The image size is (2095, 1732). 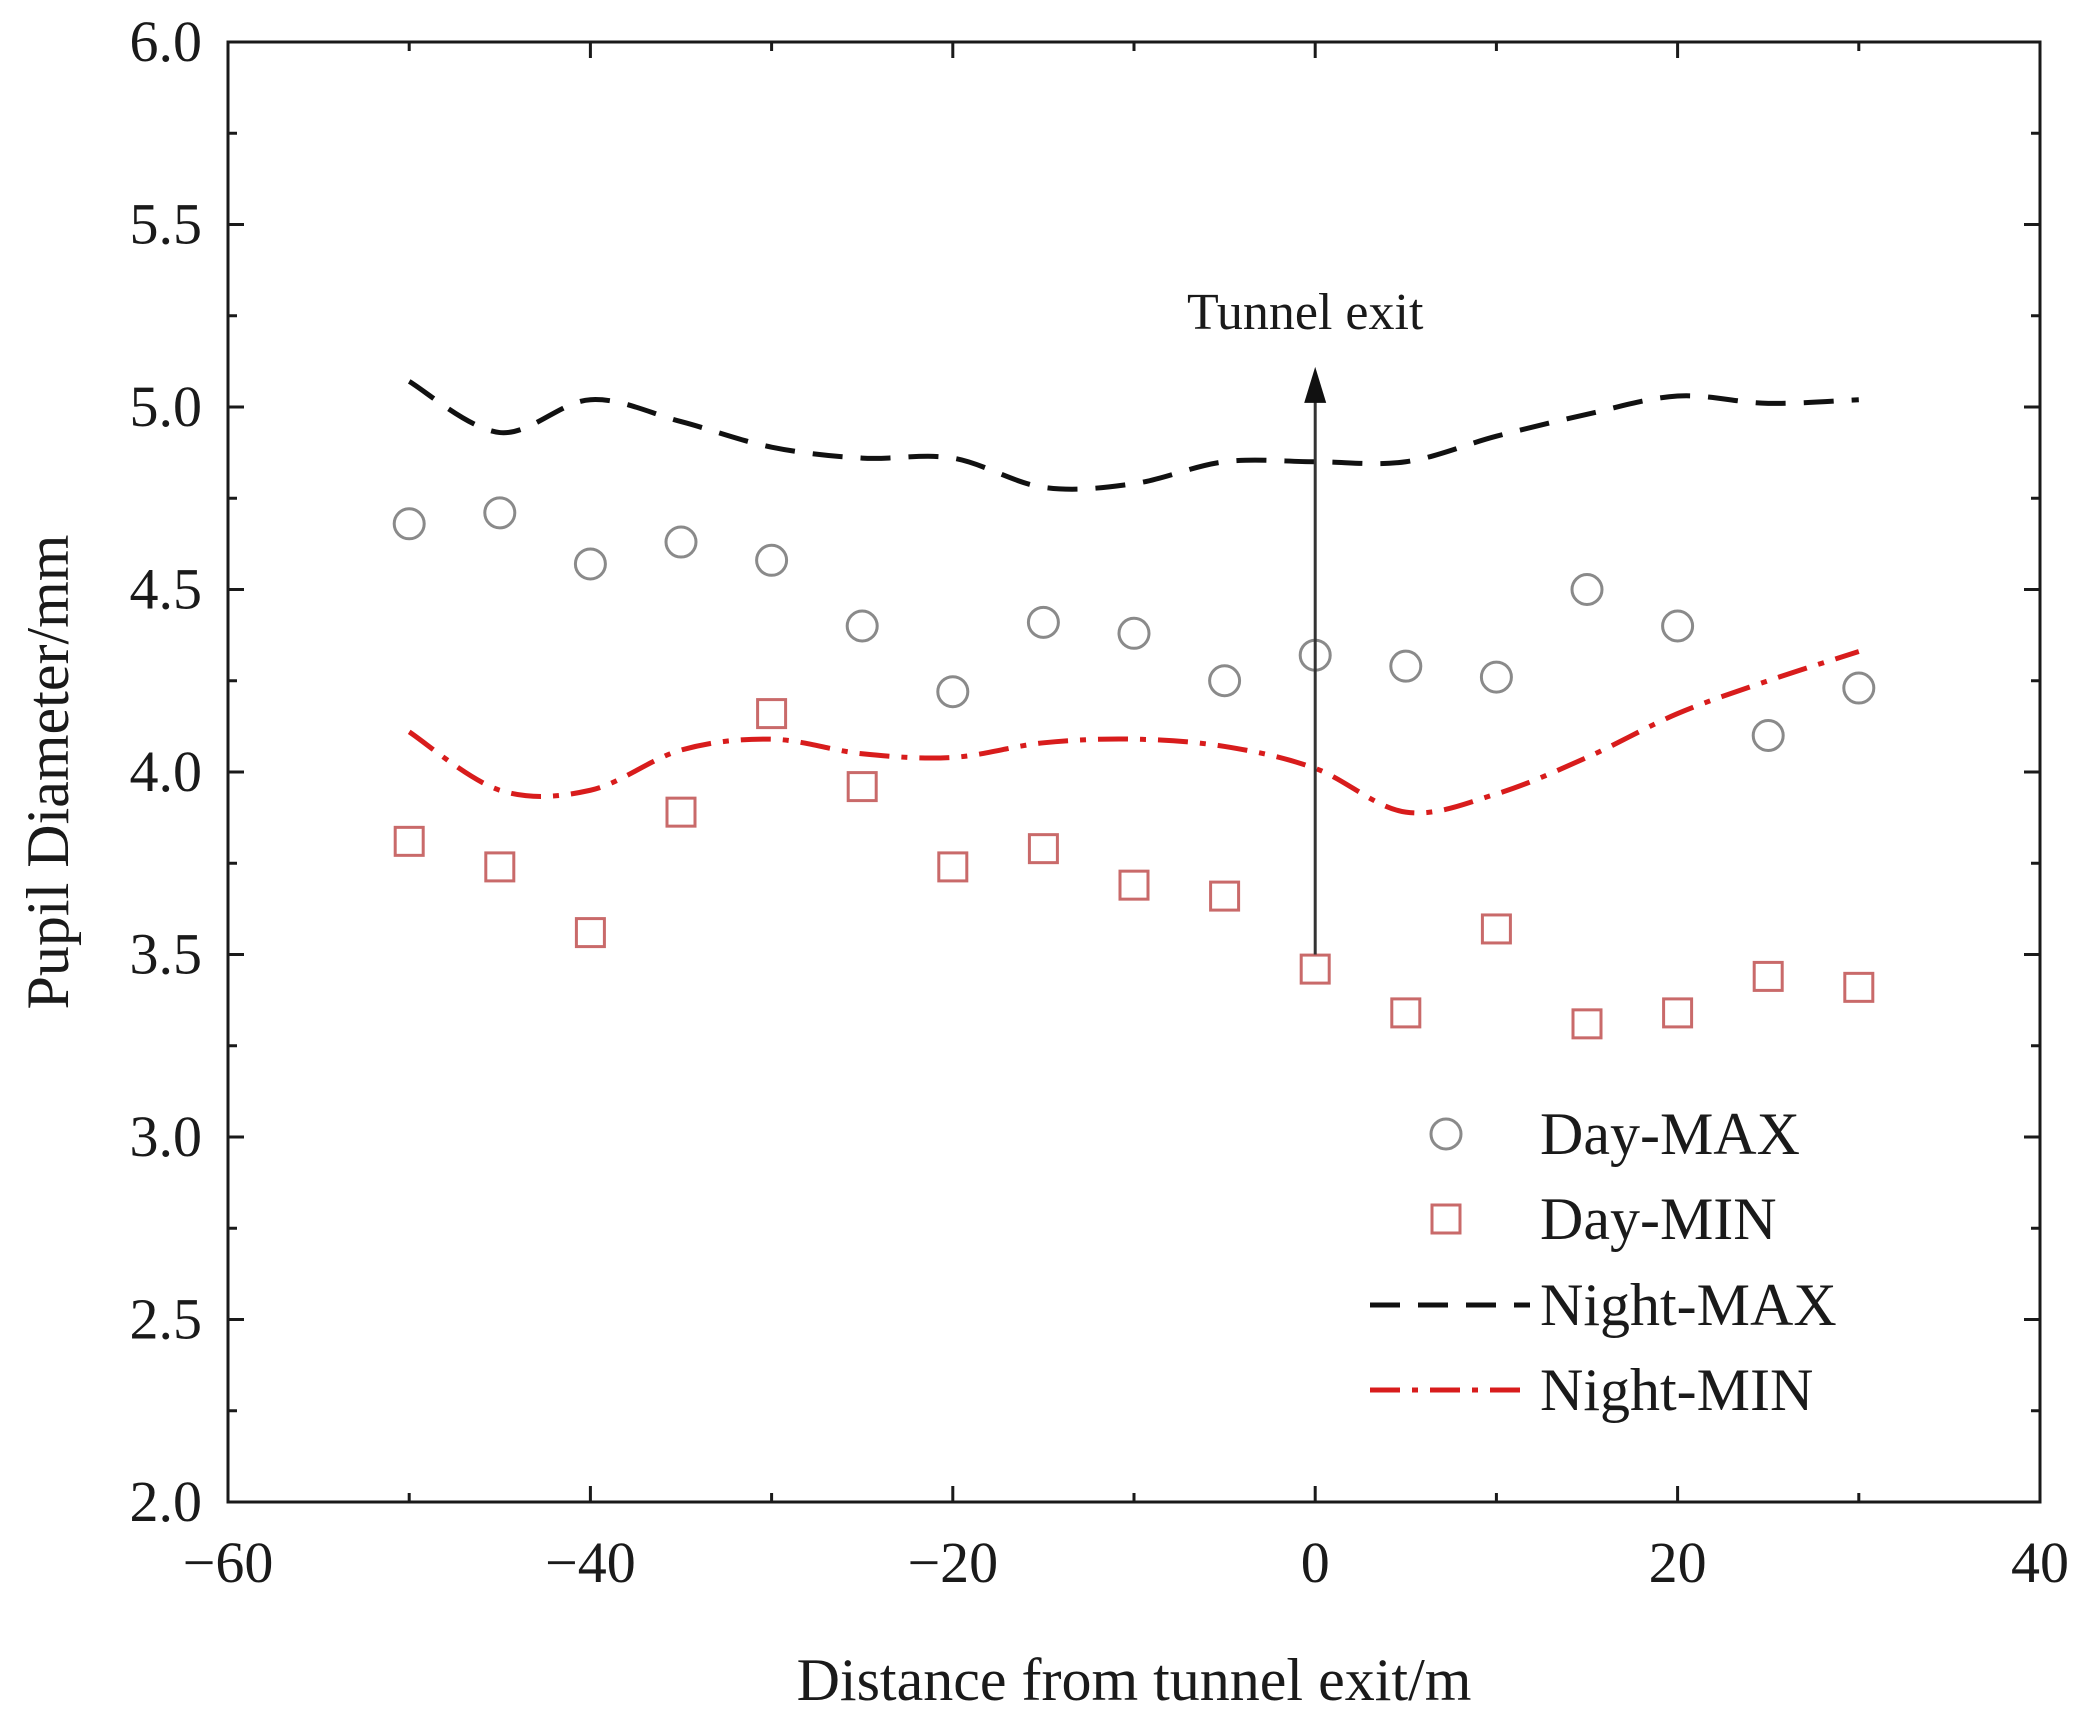 What do you see at coordinates (166, 771) in the screenshot?
I see `y-tick-label: 4.0` at bounding box center [166, 771].